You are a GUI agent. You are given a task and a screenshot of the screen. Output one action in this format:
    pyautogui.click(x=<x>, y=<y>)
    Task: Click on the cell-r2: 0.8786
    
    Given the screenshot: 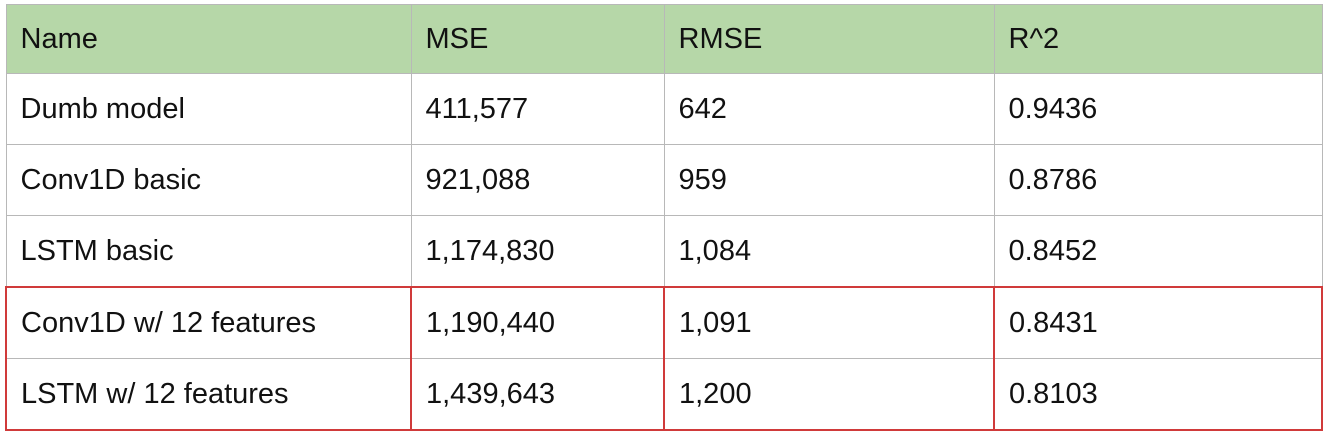 What is the action you would take?
    pyautogui.click(x=1158, y=180)
    